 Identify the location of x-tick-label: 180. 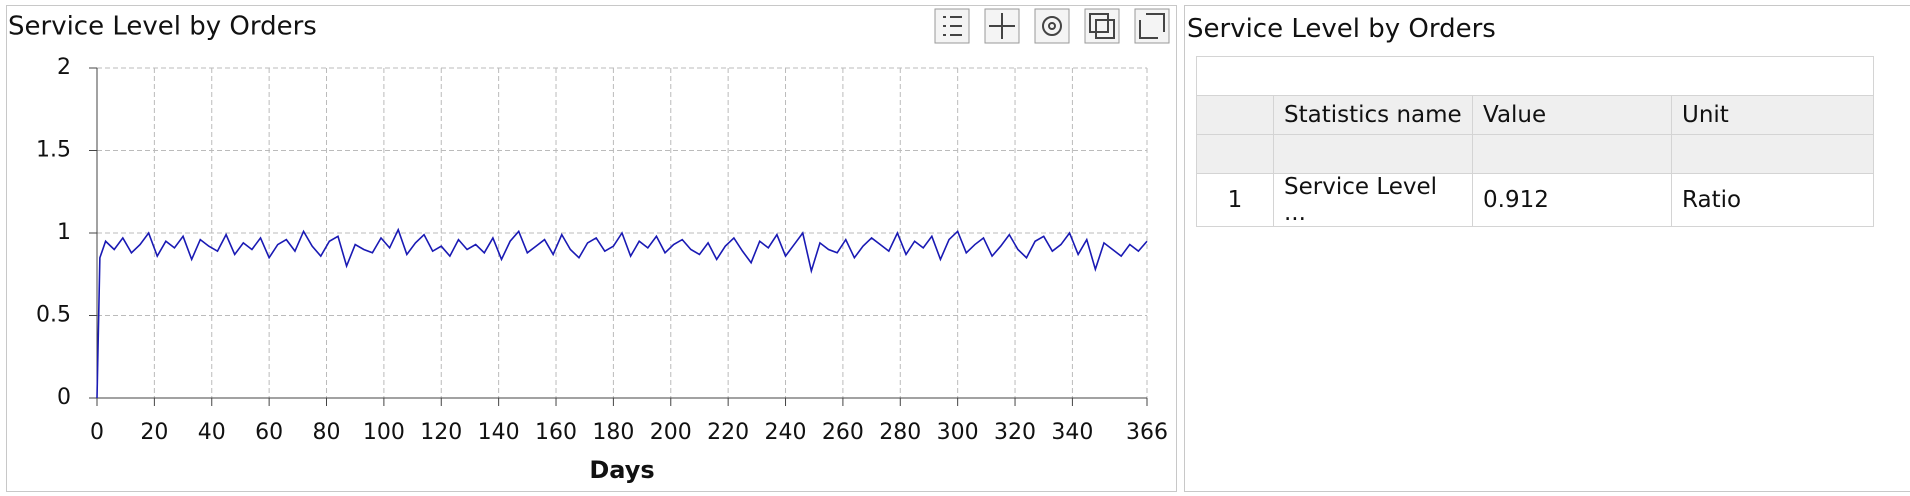
(613, 432).